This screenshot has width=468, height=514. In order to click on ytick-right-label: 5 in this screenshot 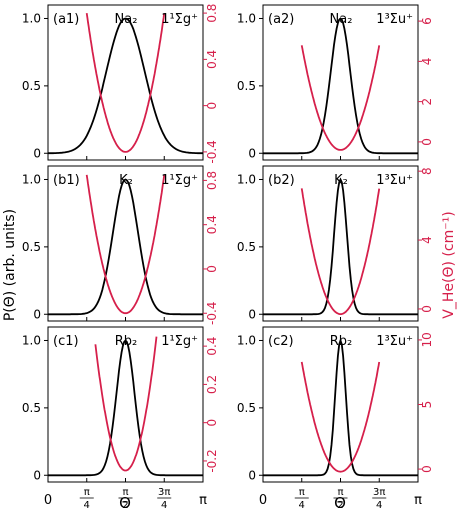, I will do `click(427, 405)`.